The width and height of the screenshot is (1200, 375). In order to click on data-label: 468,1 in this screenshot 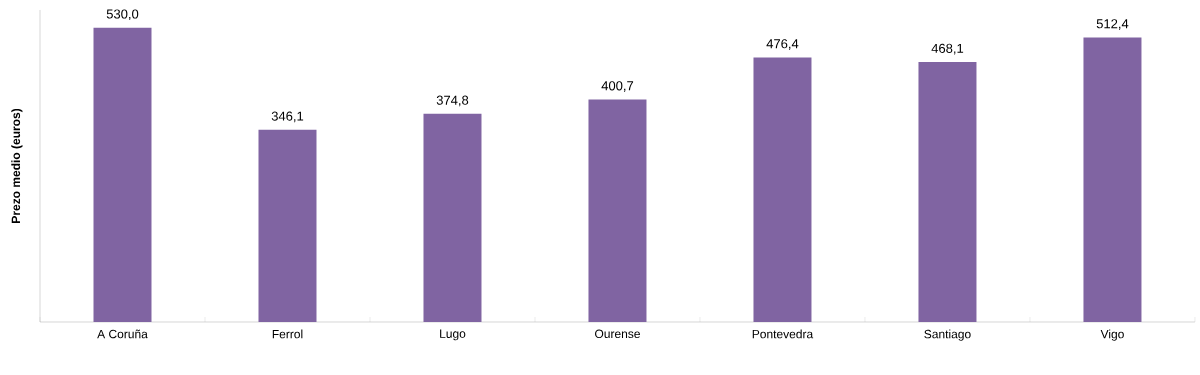, I will do `click(947, 49)`.